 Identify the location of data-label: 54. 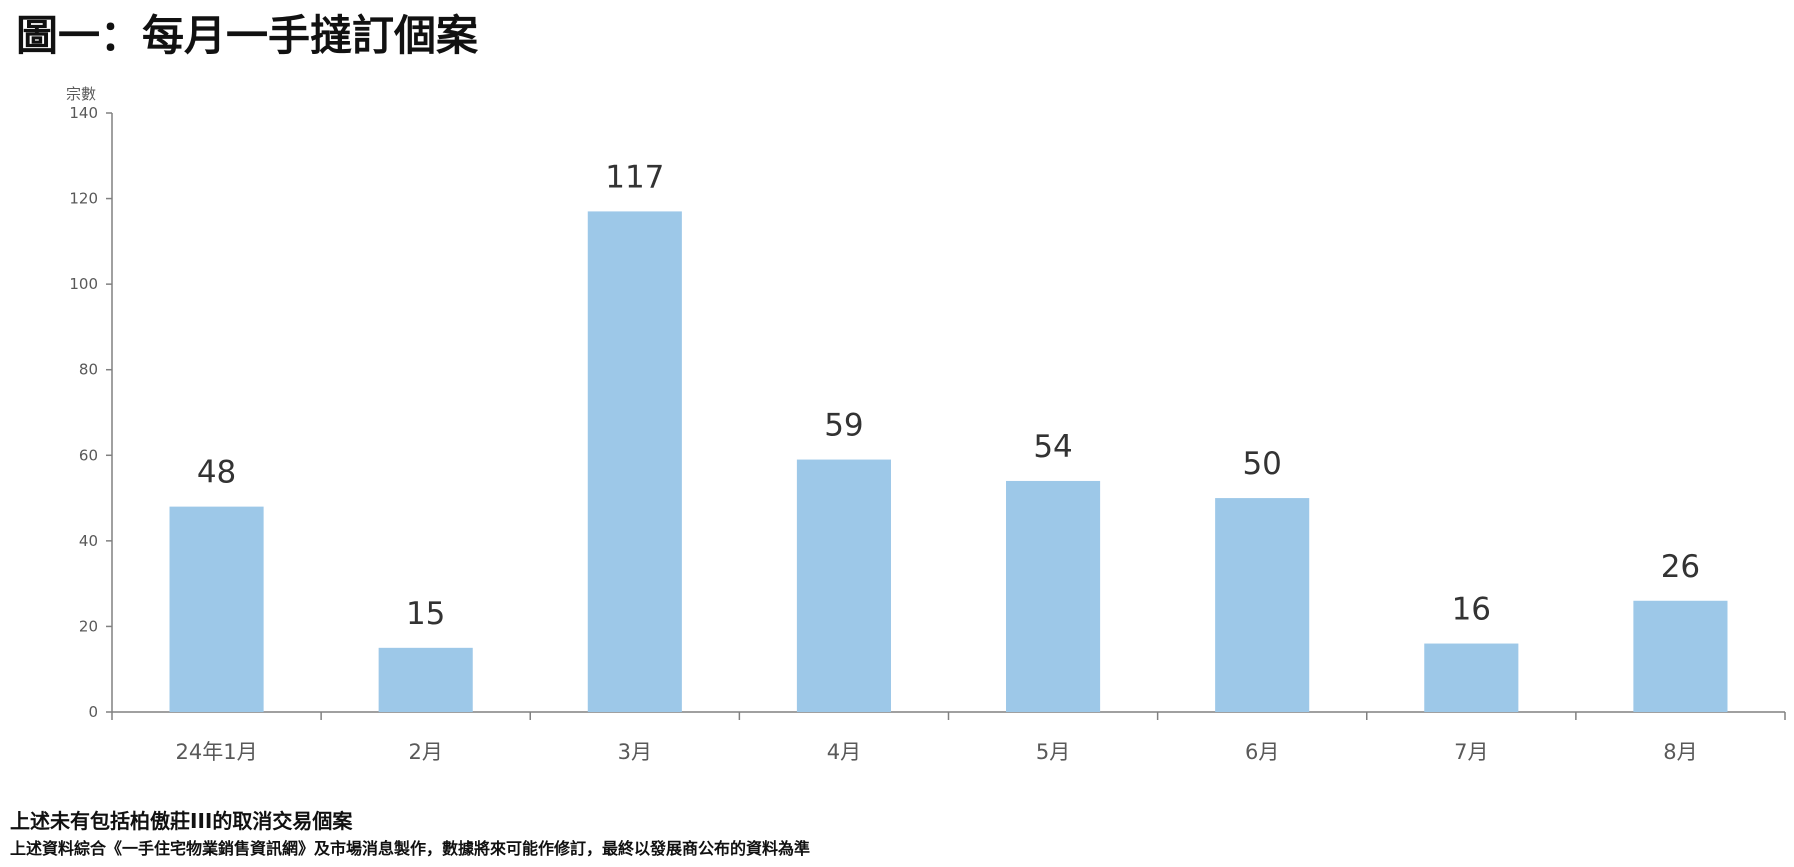
(1052, 447).